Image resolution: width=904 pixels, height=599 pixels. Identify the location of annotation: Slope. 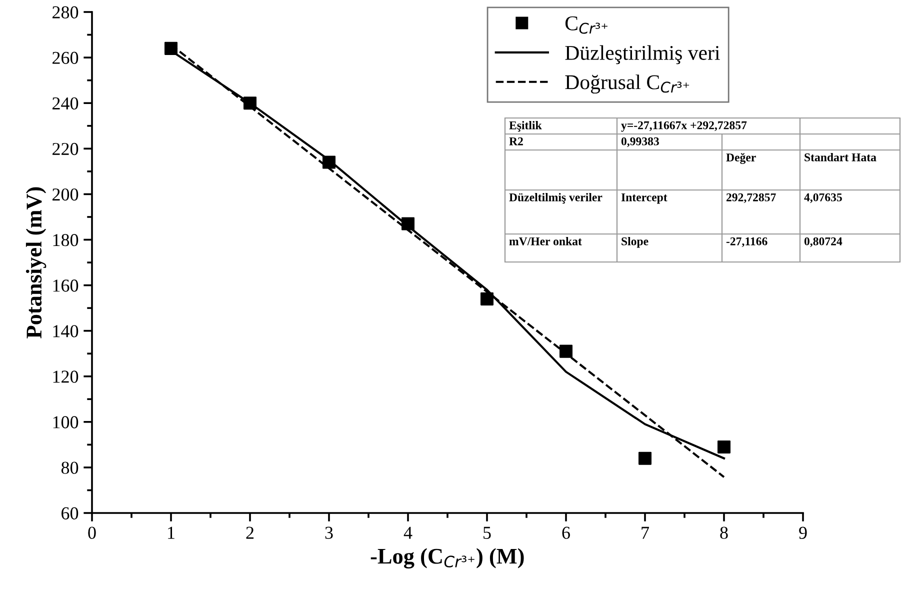
(635, 242).